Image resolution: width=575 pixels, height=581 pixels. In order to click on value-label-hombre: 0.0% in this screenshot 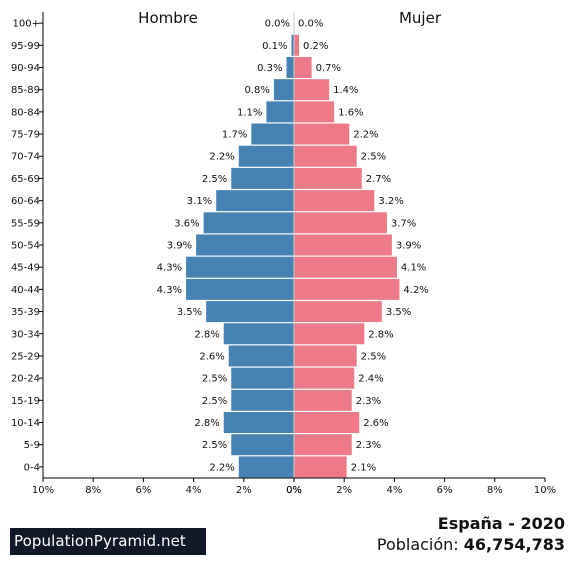, I will do `click(277, 24)`.